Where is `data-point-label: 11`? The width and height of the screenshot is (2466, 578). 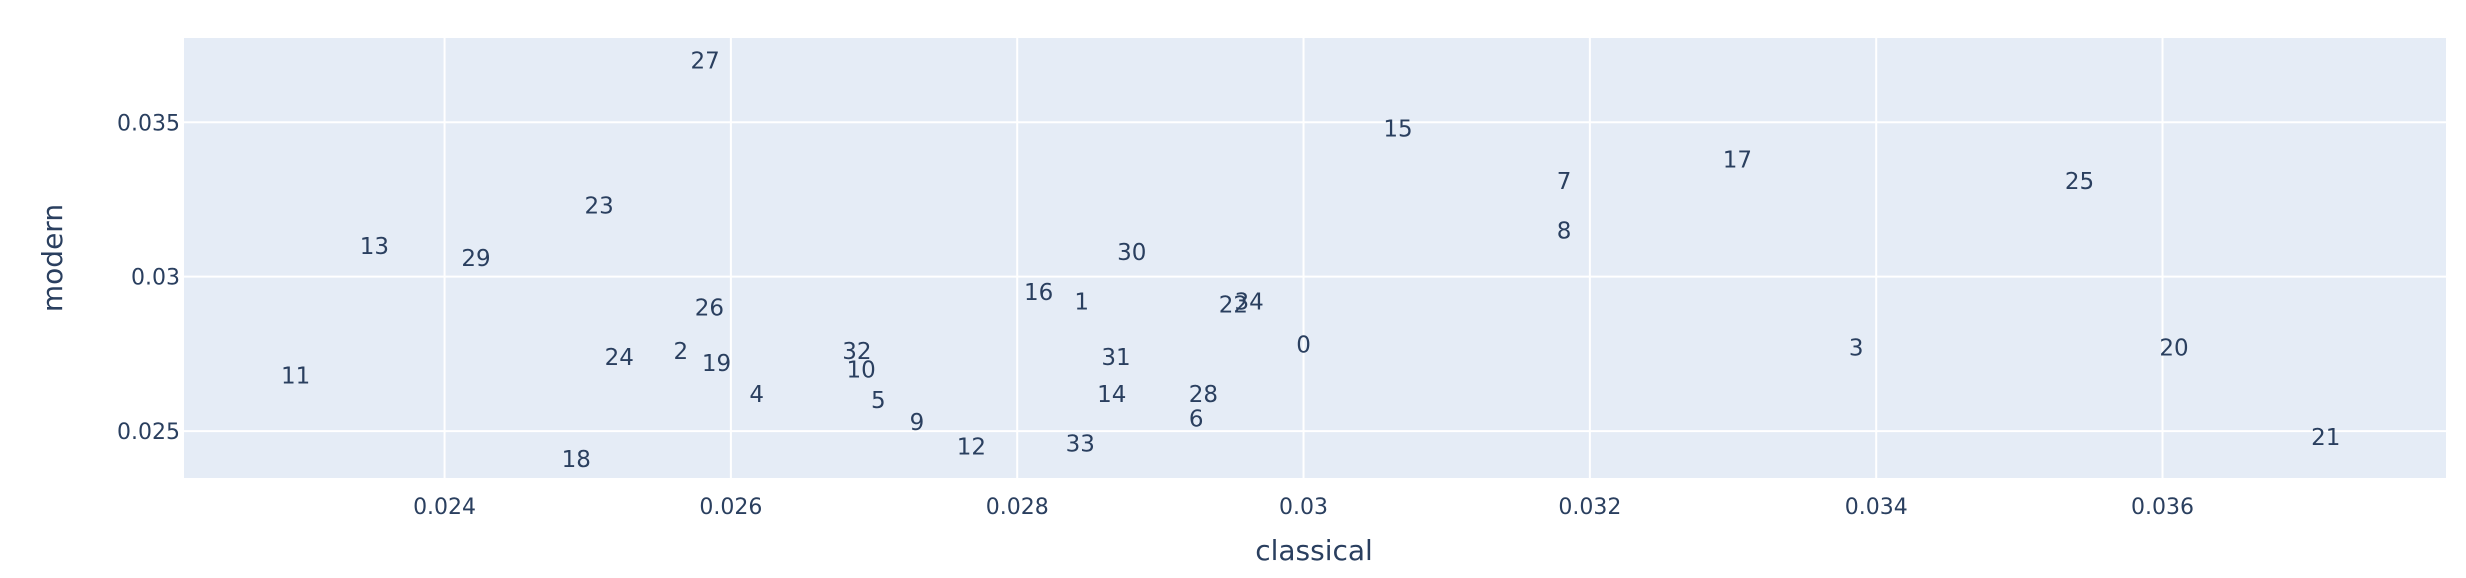 data-point-label: 11 is located at coordinates (295, 376).